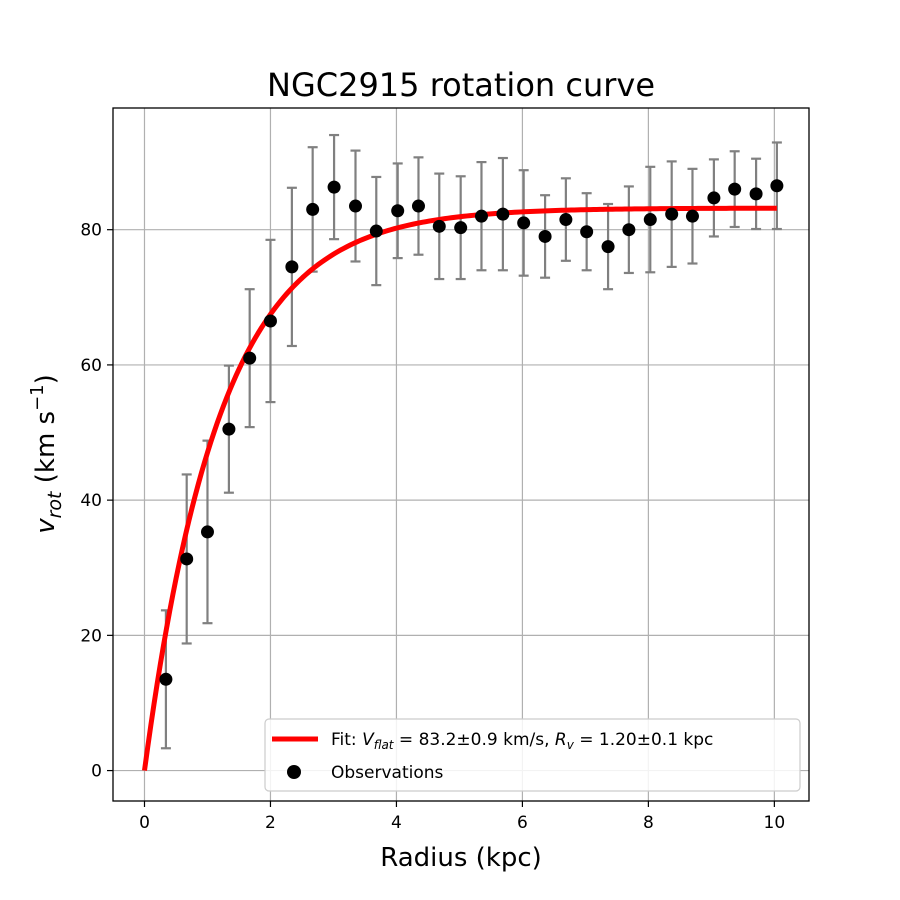 This screenshot has width=900, height=900. Describe the element at coordinates (462, 817) in the screenshot. I see `x-ticks: 0 2 4 6 8 10` at that location.